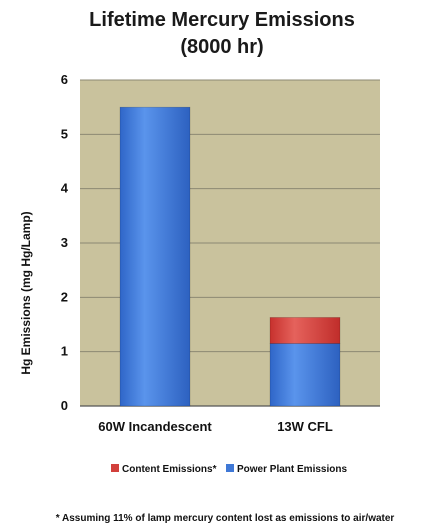  I want to click on x-axis-categories: 60W Incandescent 13W CFL, so click(215, 426).